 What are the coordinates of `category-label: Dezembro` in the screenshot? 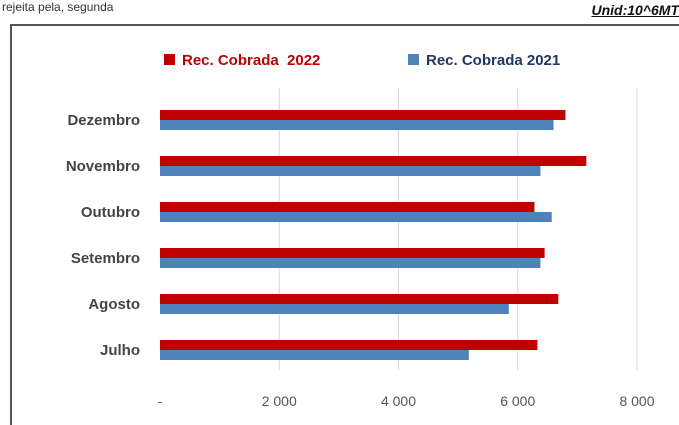 It's located at (103, 120).